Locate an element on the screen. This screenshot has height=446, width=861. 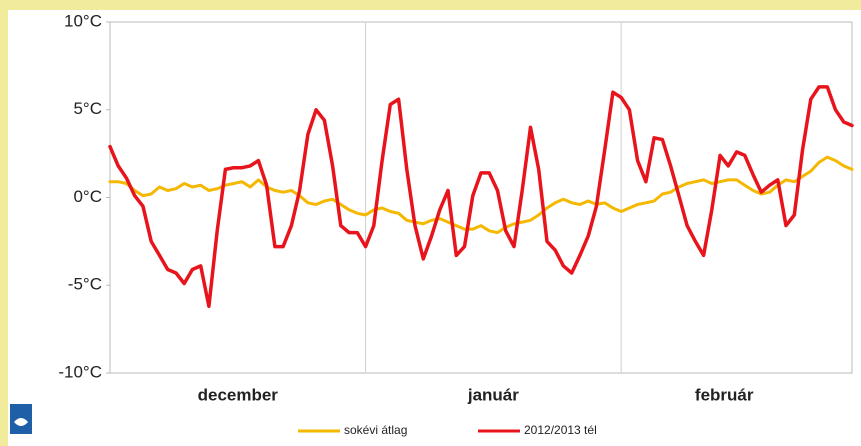
y-tick-label: -5°C is located at coordinates (85, 284).